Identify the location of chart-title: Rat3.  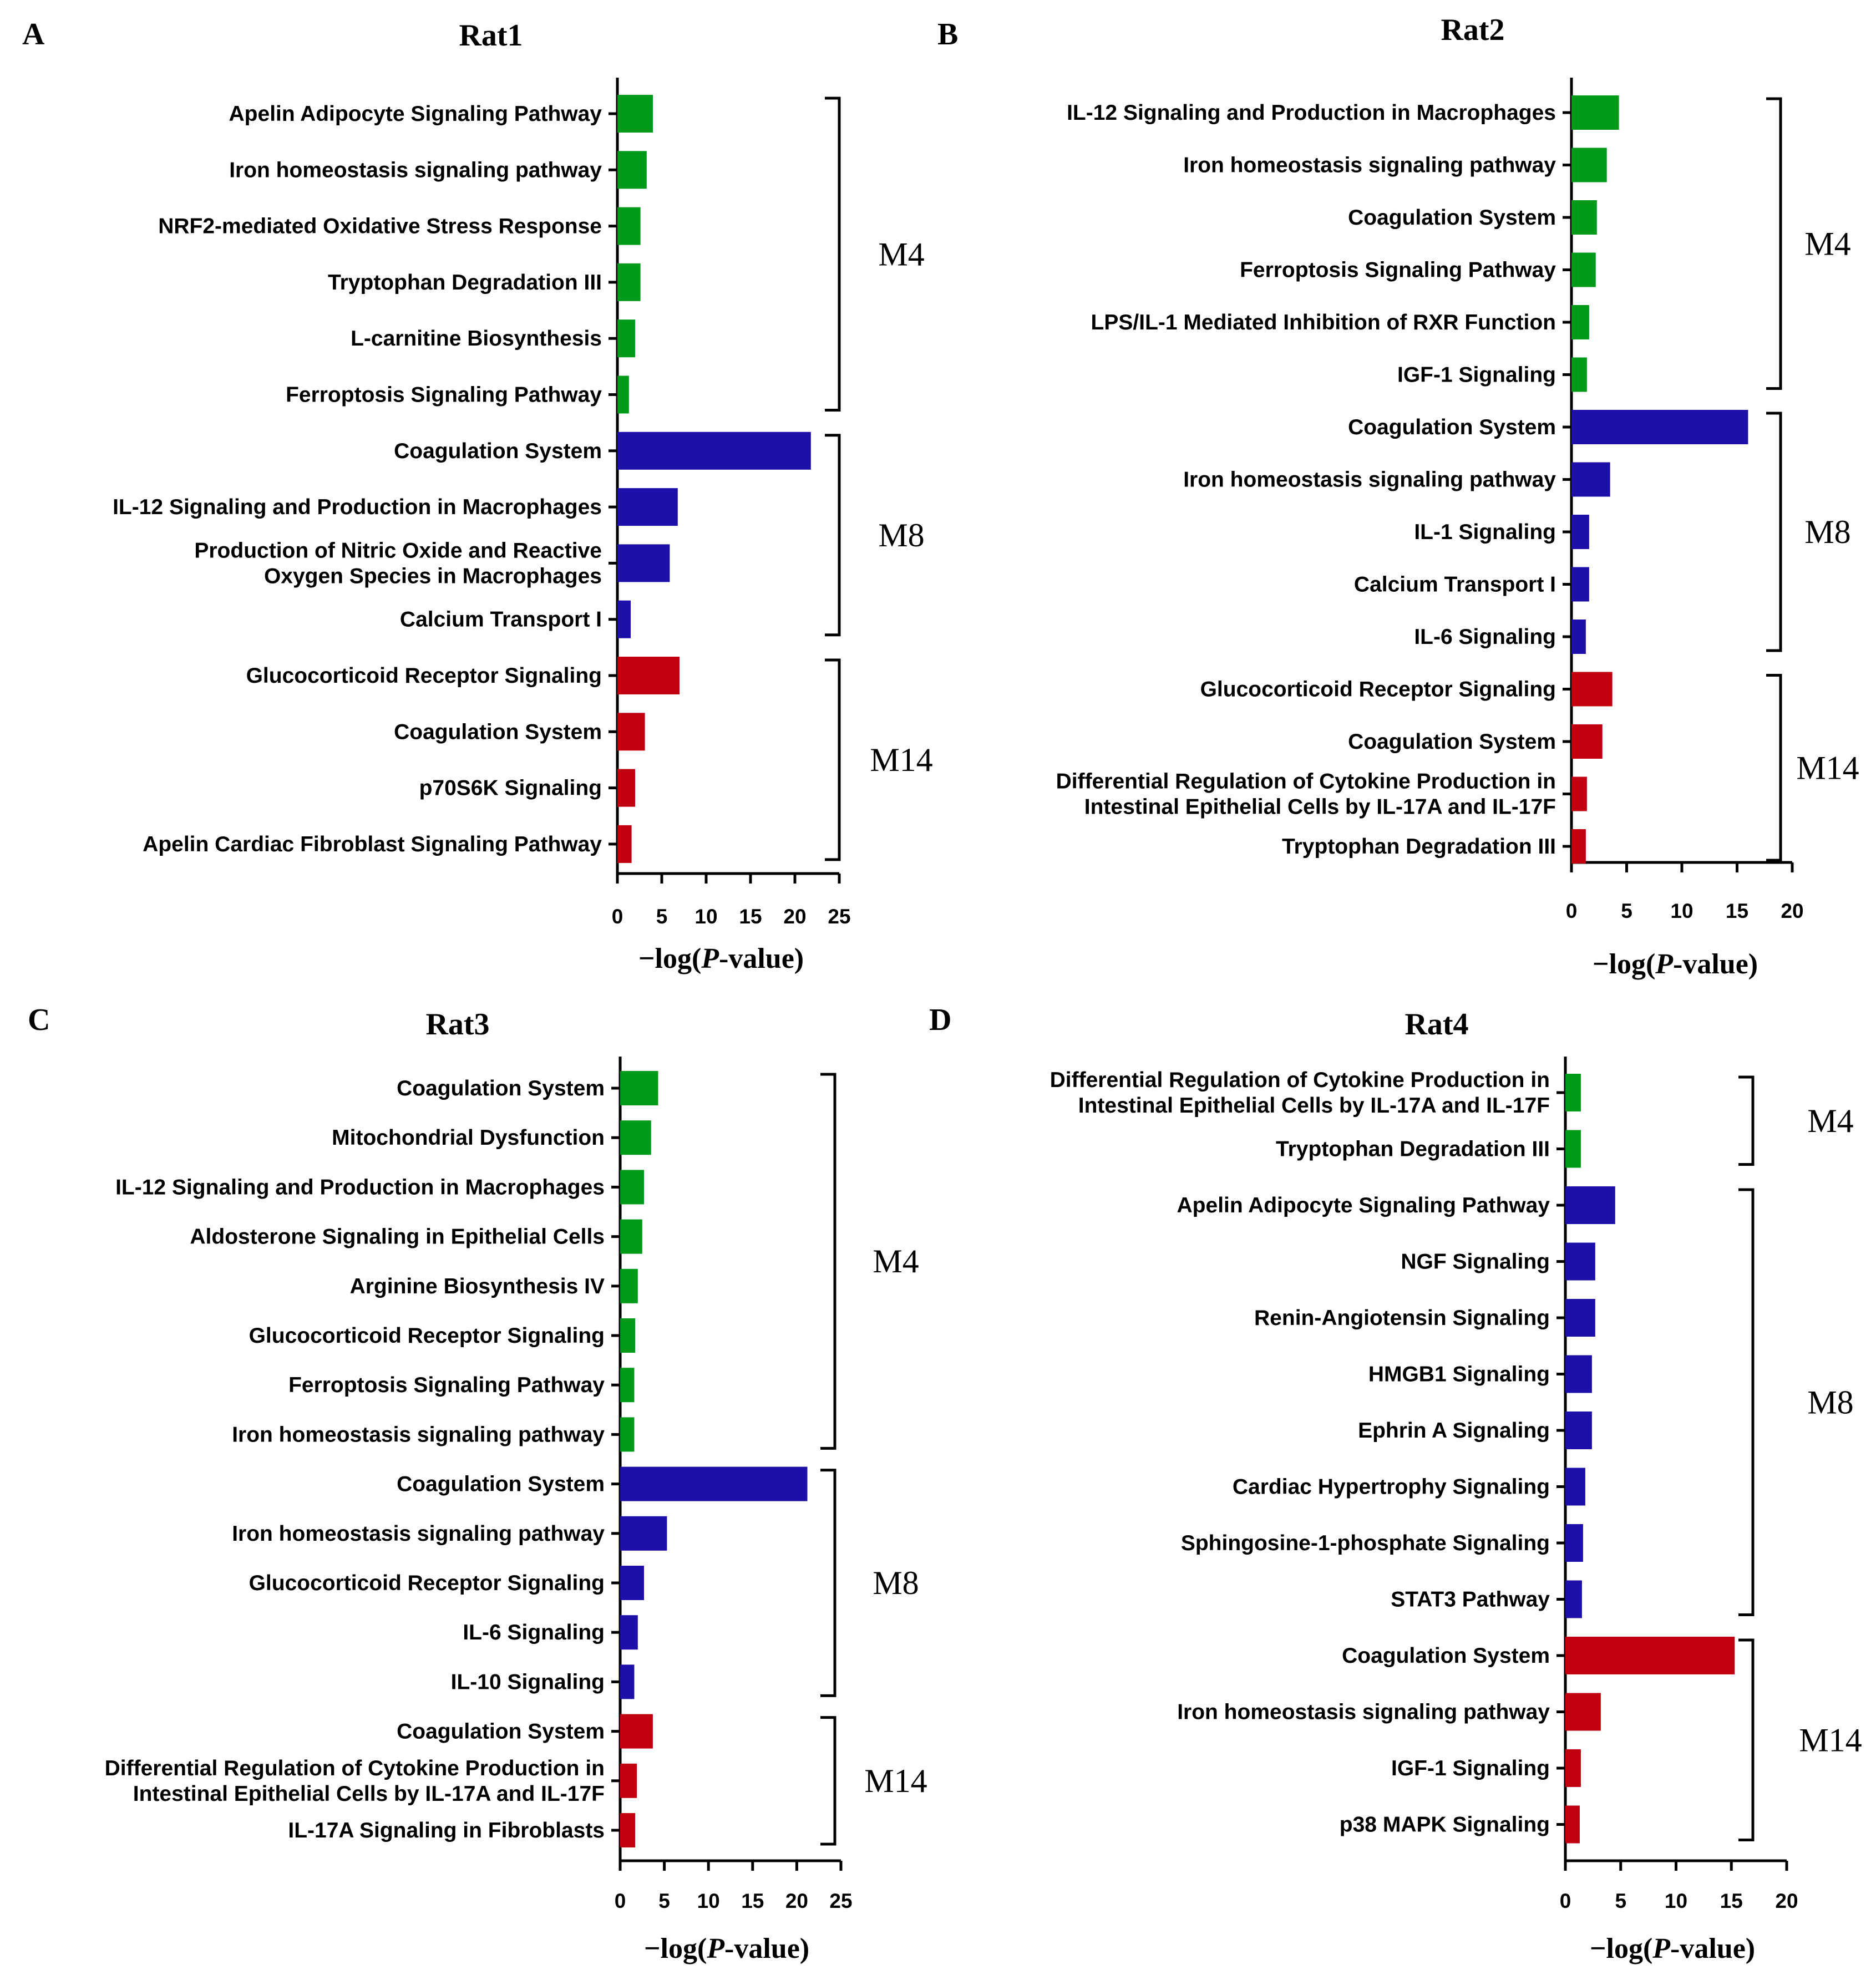
(457, 1024).